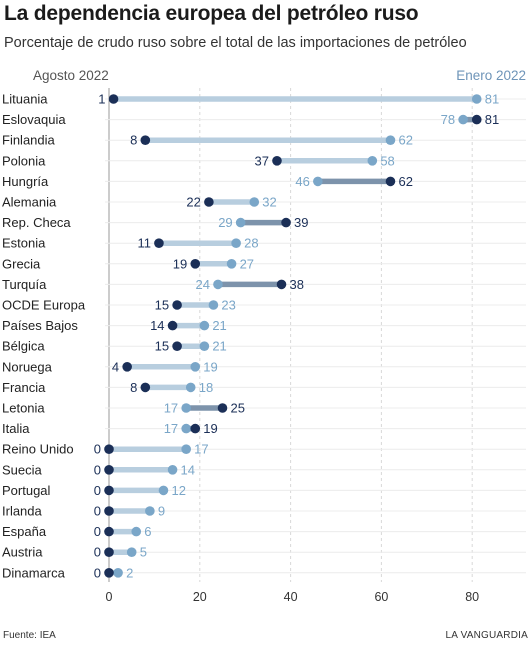 The image size is (532, 646). What do you see at coordinates (486, 635) in the screenshot?
I see `brand-name: LA VANGUARDIA` at bounding box center [486, 635].